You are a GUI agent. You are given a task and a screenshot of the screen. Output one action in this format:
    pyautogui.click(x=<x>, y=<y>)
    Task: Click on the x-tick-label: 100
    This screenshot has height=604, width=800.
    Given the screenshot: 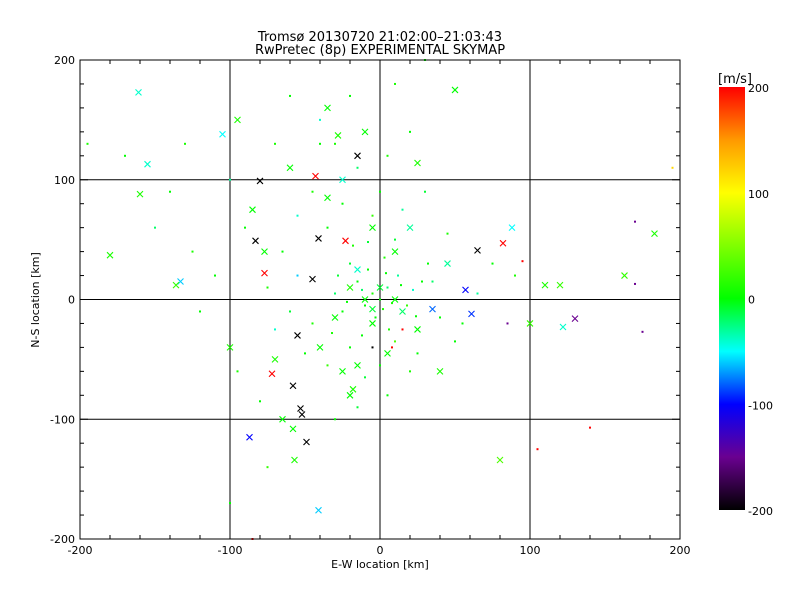 What is the action you would take?
    pyautogui.click(x=530, y=550)
    